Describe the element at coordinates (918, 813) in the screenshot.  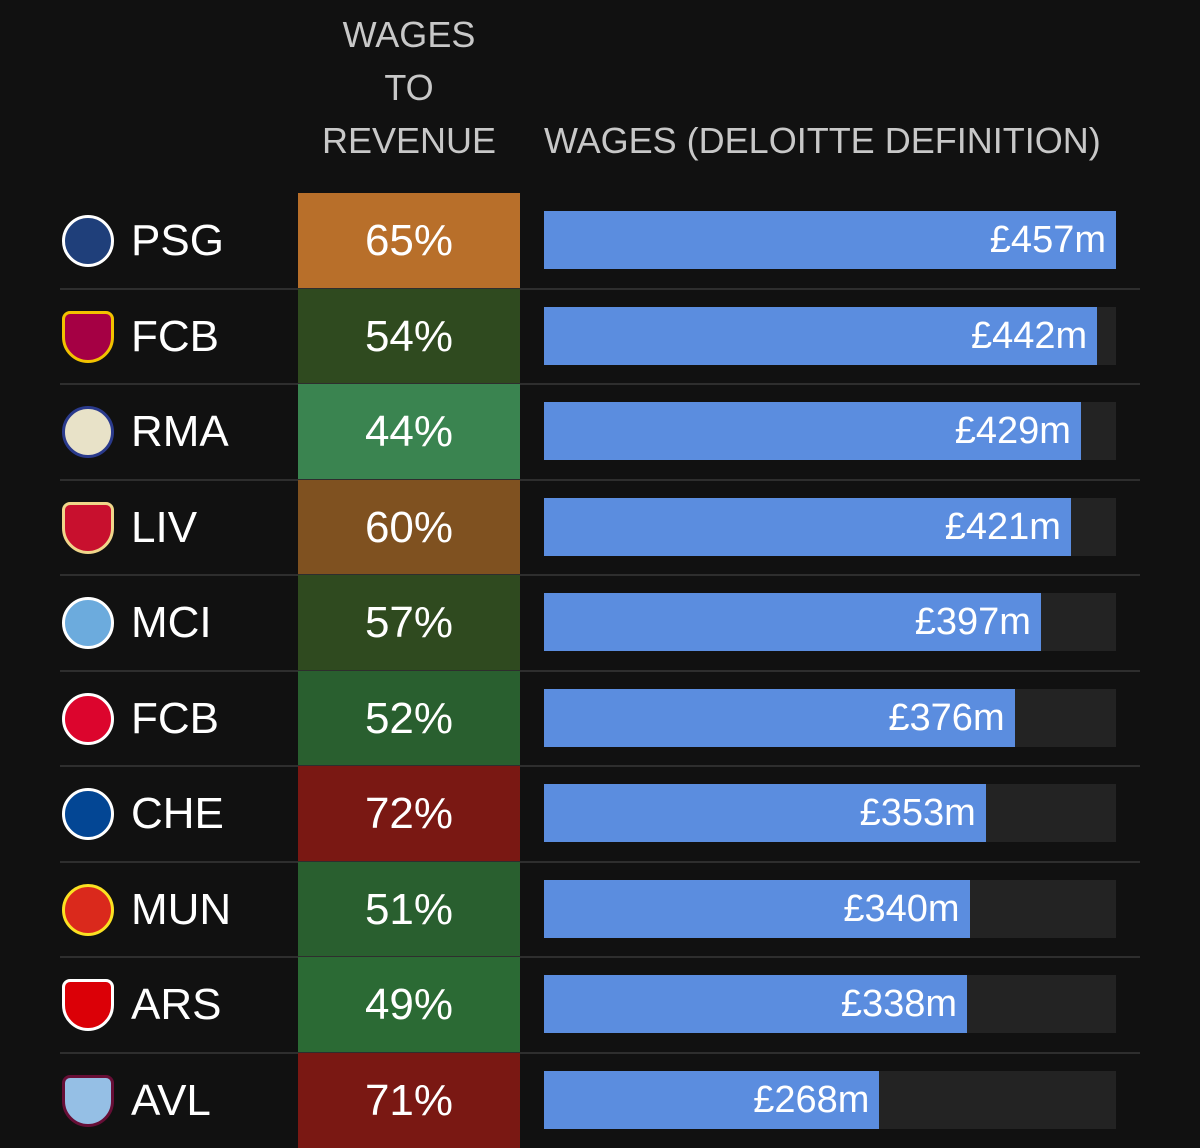
I see `wage-value-label: £353m` at that location.